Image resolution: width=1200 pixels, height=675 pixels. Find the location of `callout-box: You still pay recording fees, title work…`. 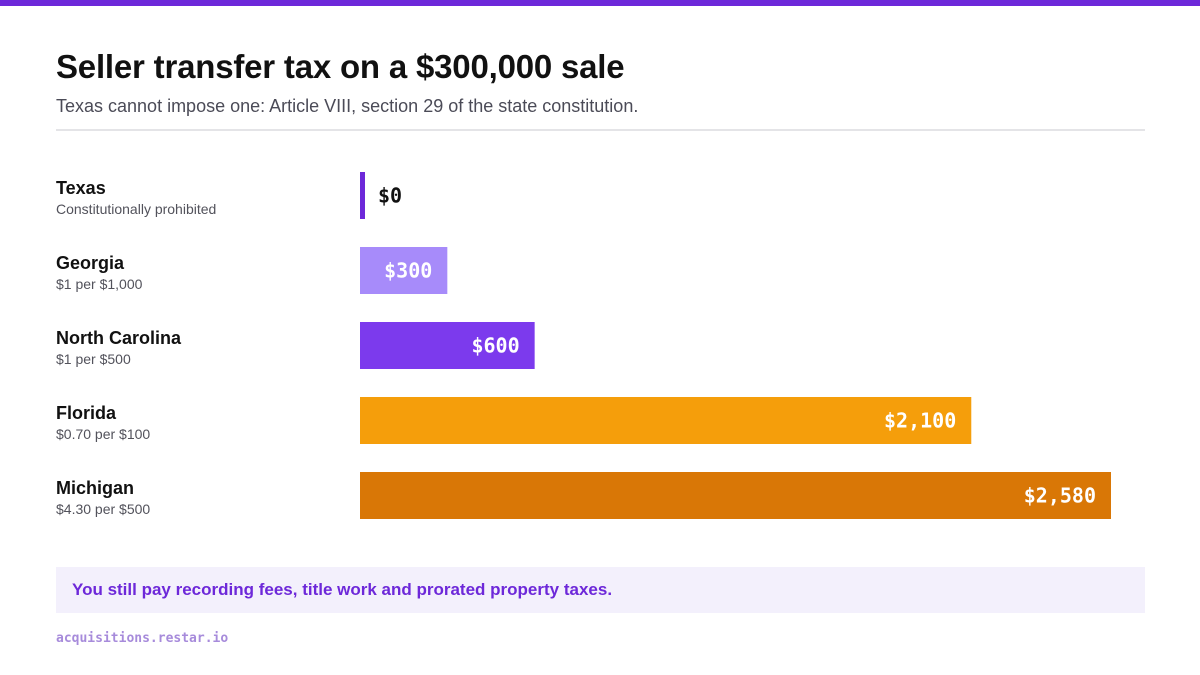

callout-box: You still pay recording fees, title work… is located at coordinates (600, 590).